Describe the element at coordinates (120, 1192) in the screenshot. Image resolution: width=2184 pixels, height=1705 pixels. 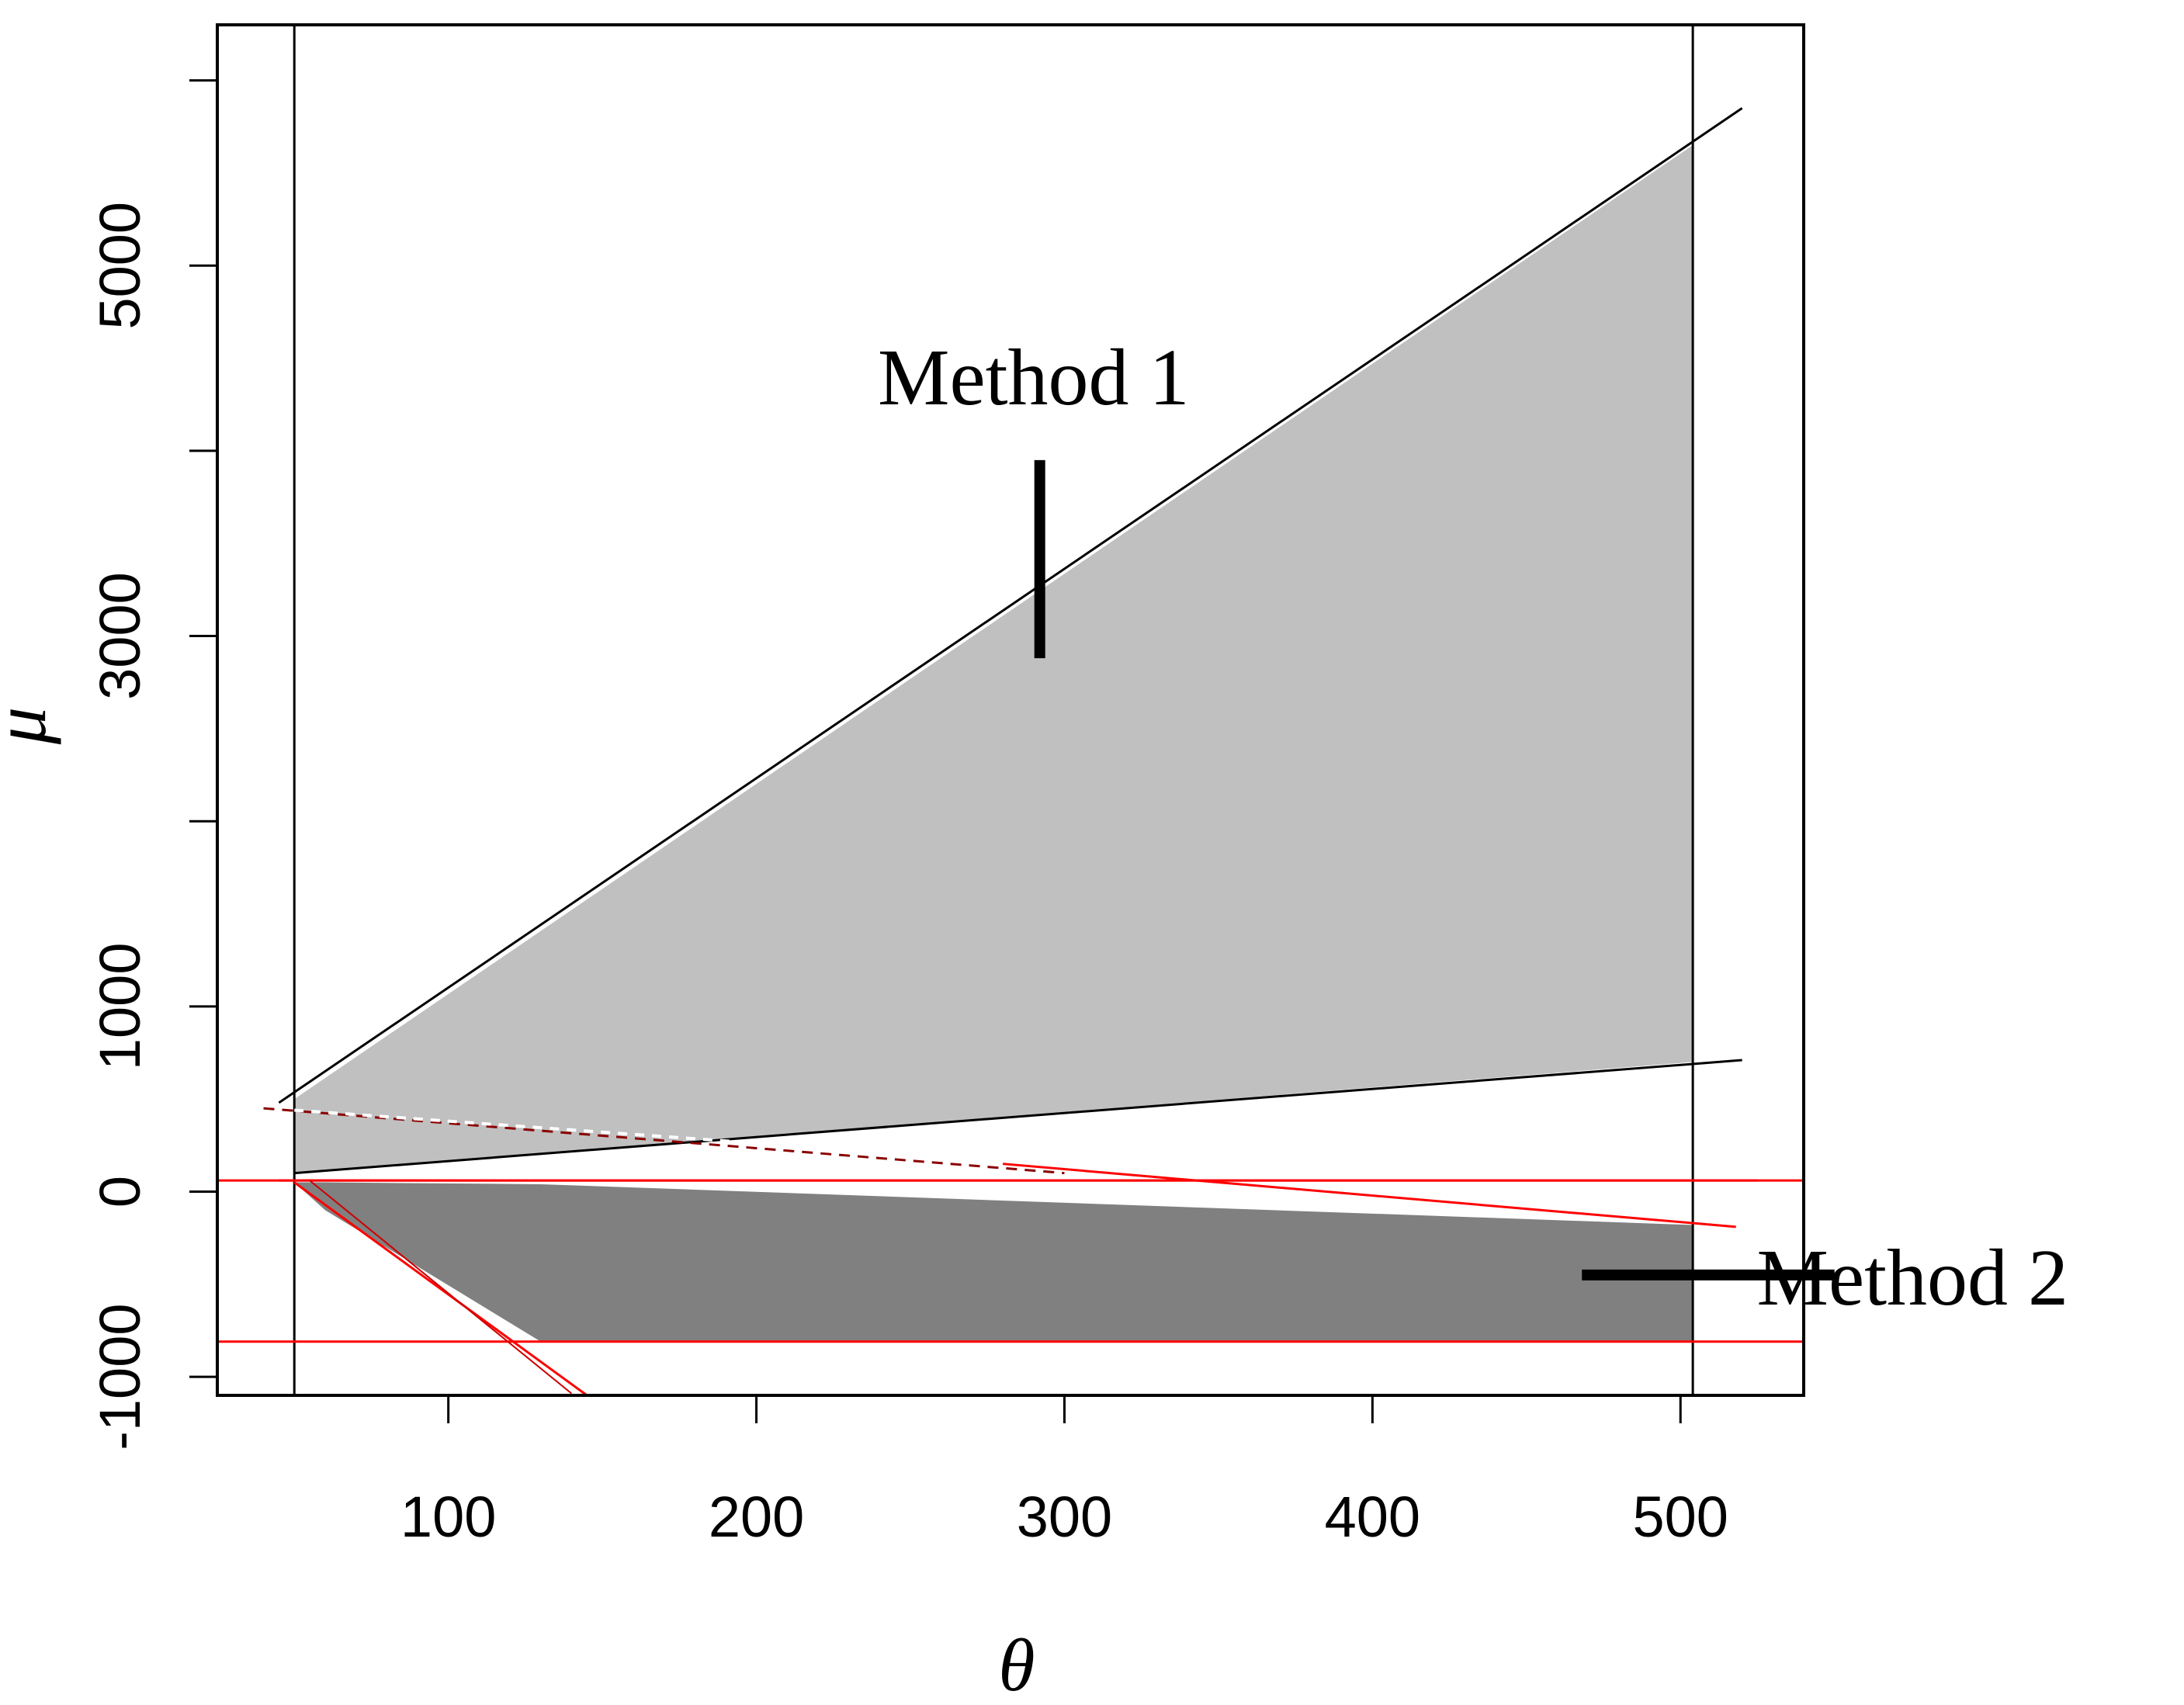
I see `y-tick-label-0: 0` at that location.